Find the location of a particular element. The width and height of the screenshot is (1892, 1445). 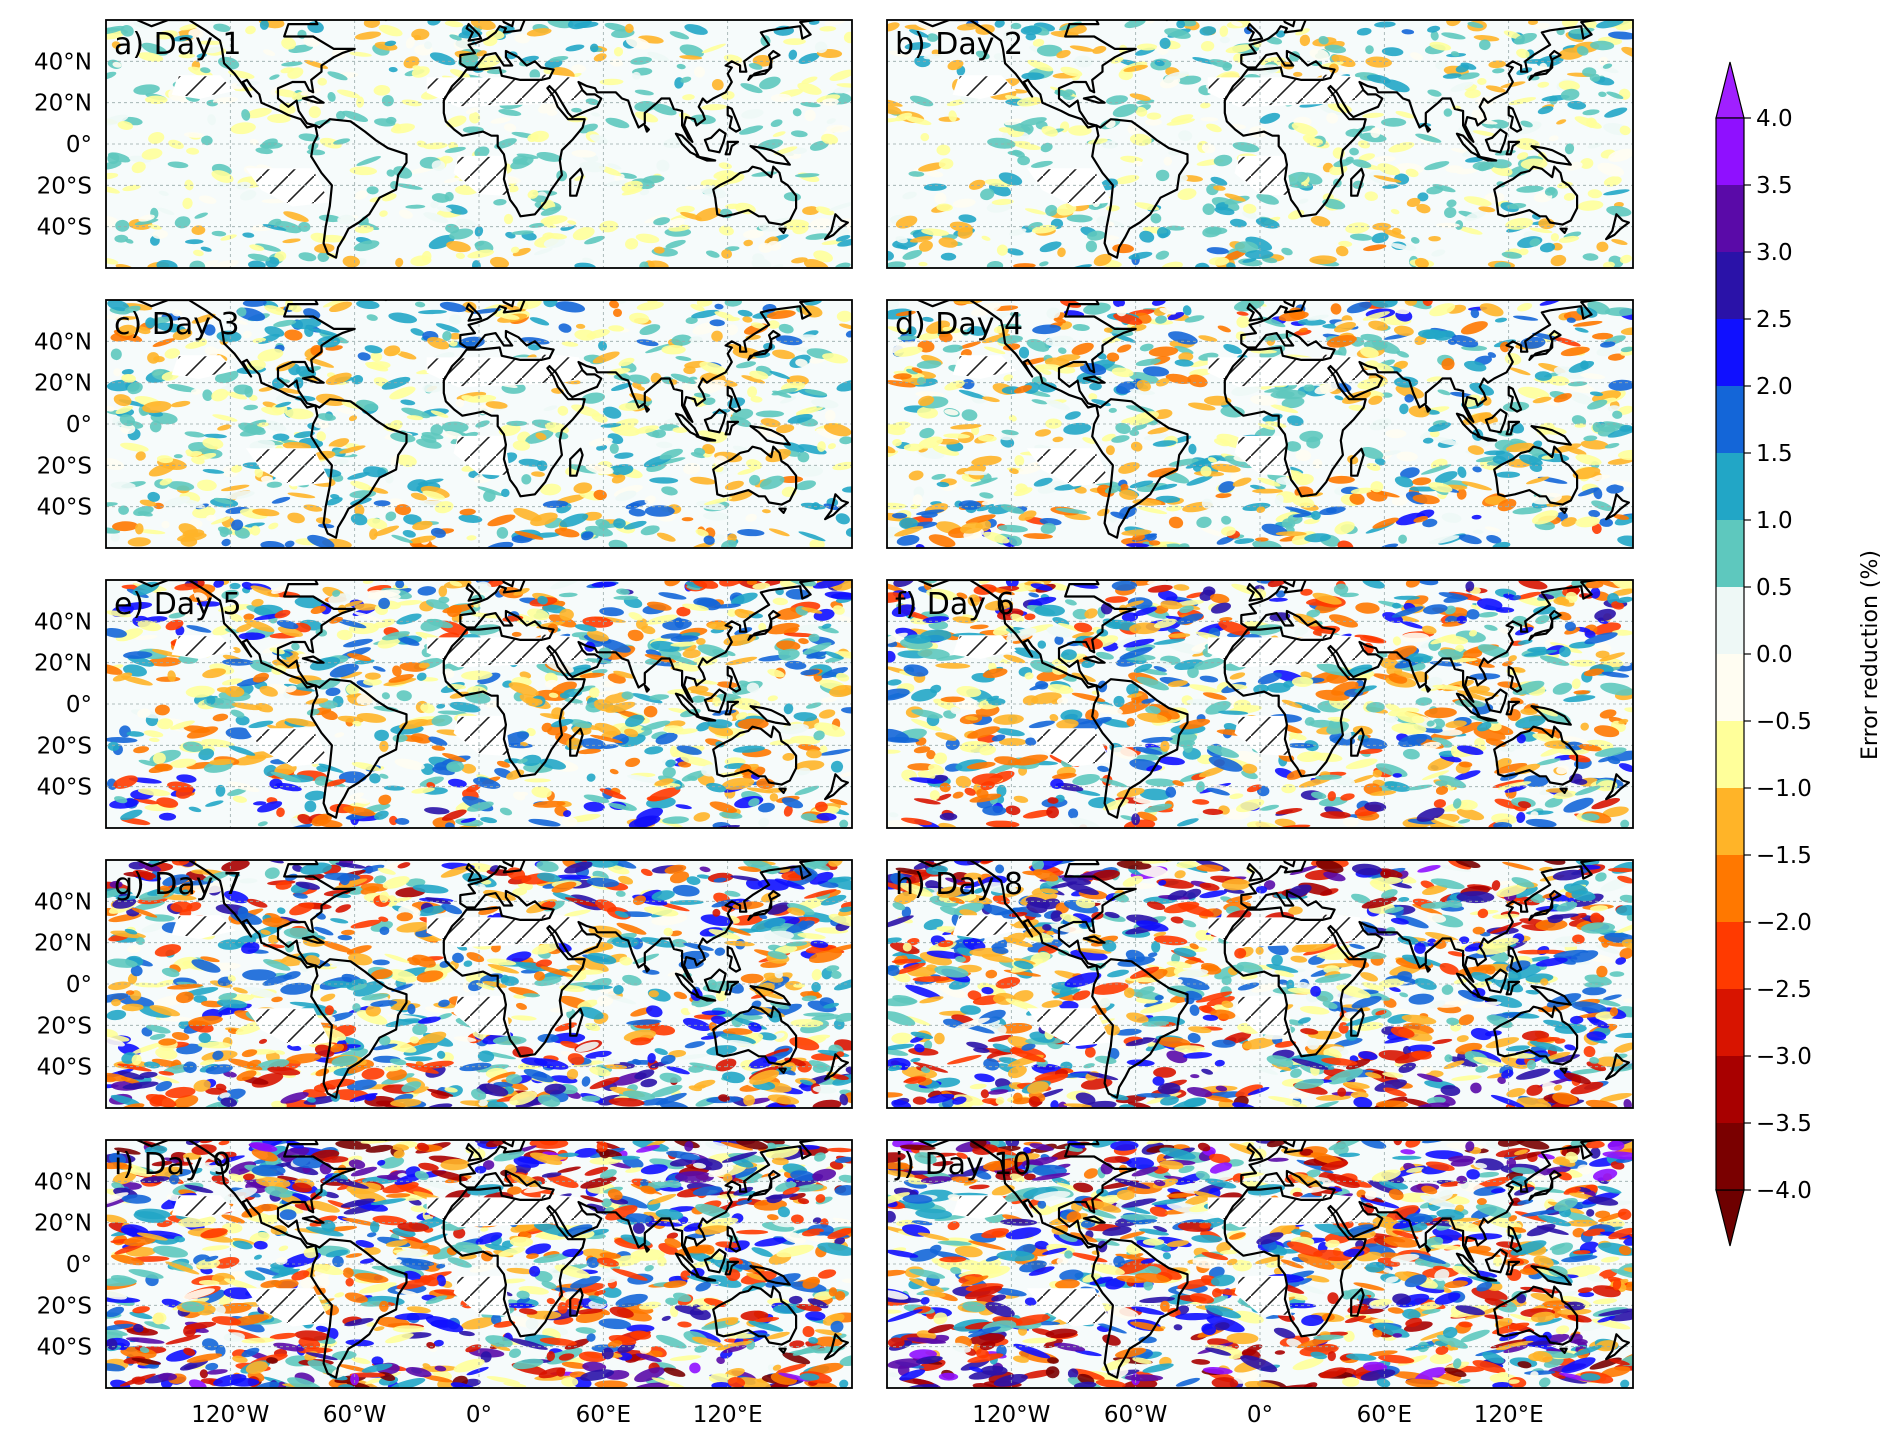

coastline-newGuinea is located at coordinates (1551, 435).